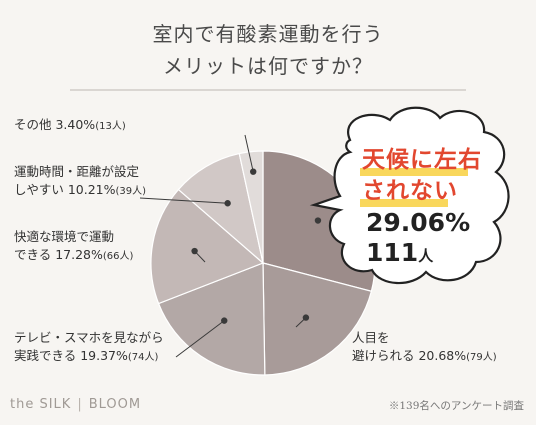  Describe the element at coordinates (249, 153) in the screenshot. I see `leader-line-other` at that location.